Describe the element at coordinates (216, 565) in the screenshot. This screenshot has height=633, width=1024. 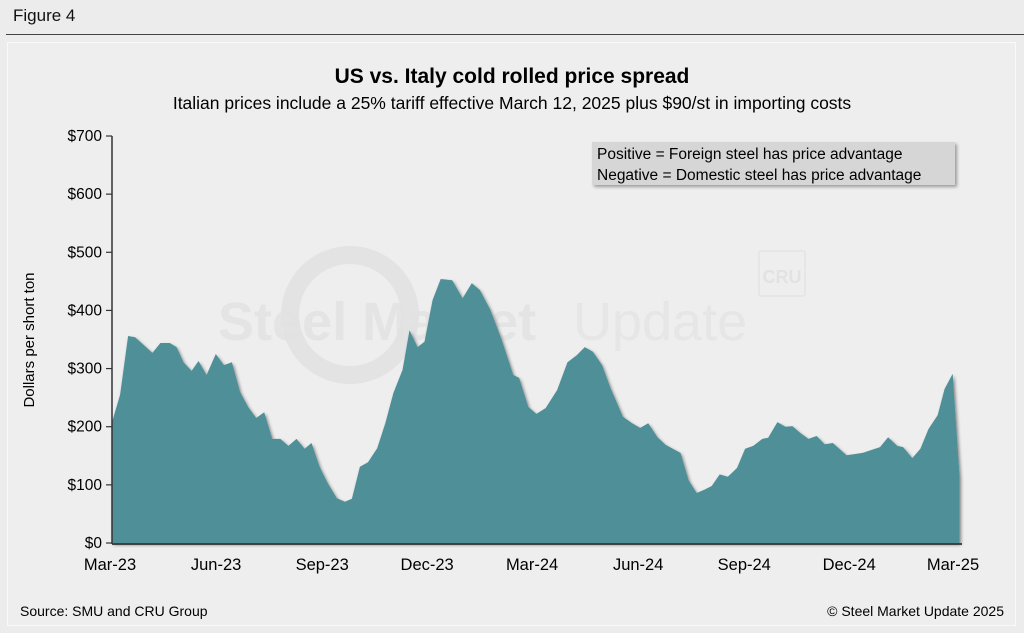
I see `x-tick-label: Jun-23` at that location.